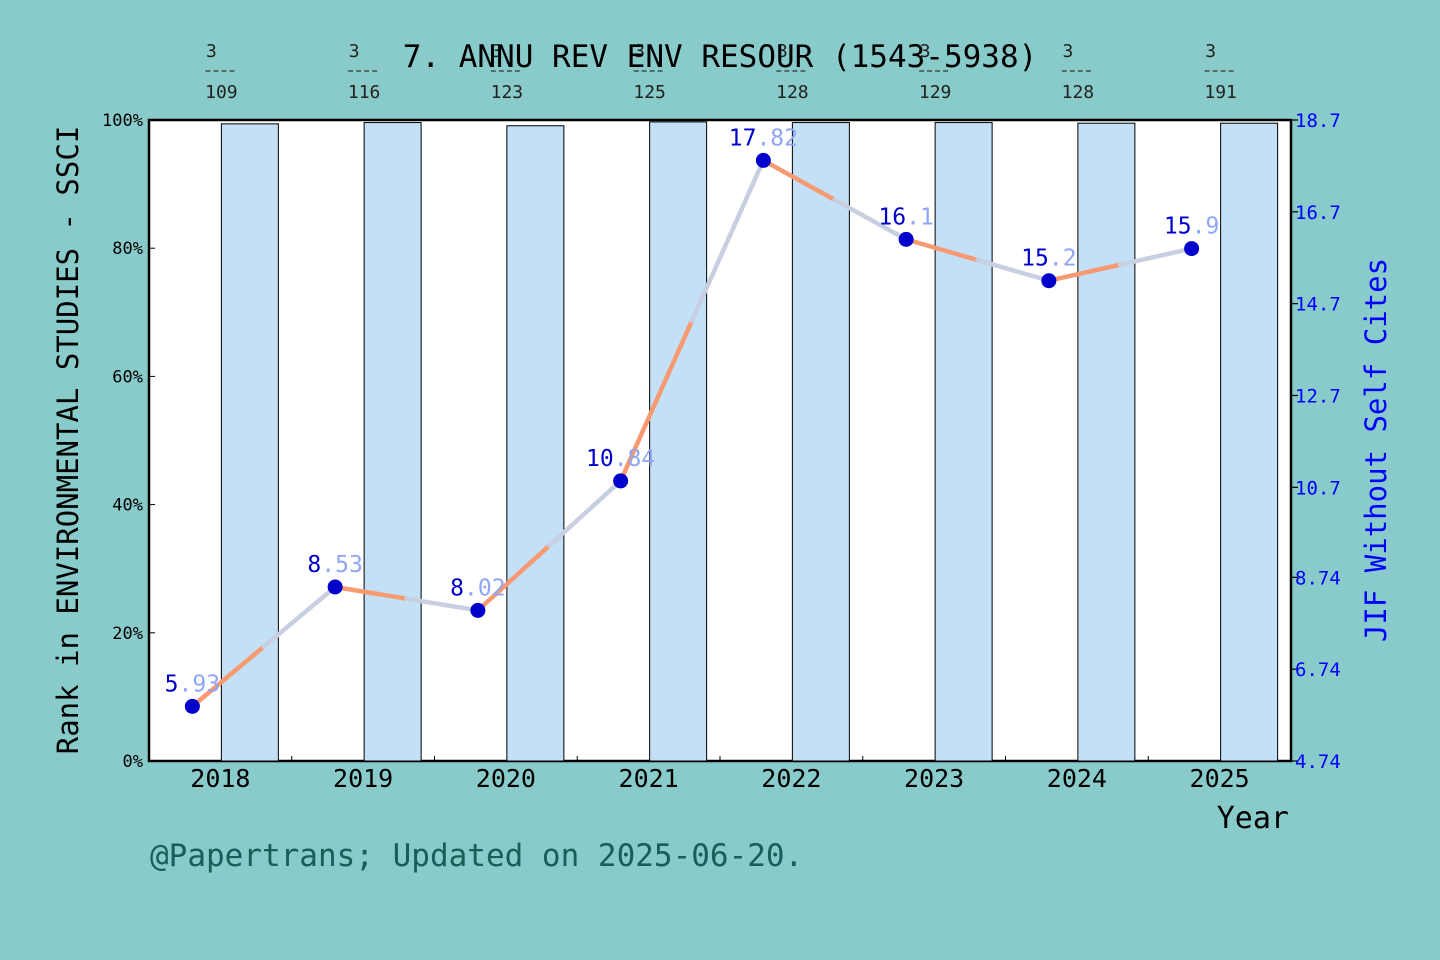  What do you see at coordinates (1220, 778) in the screenshot?
I see `x-tick-label-2025: 2025` at bounding box center [1220, 778].